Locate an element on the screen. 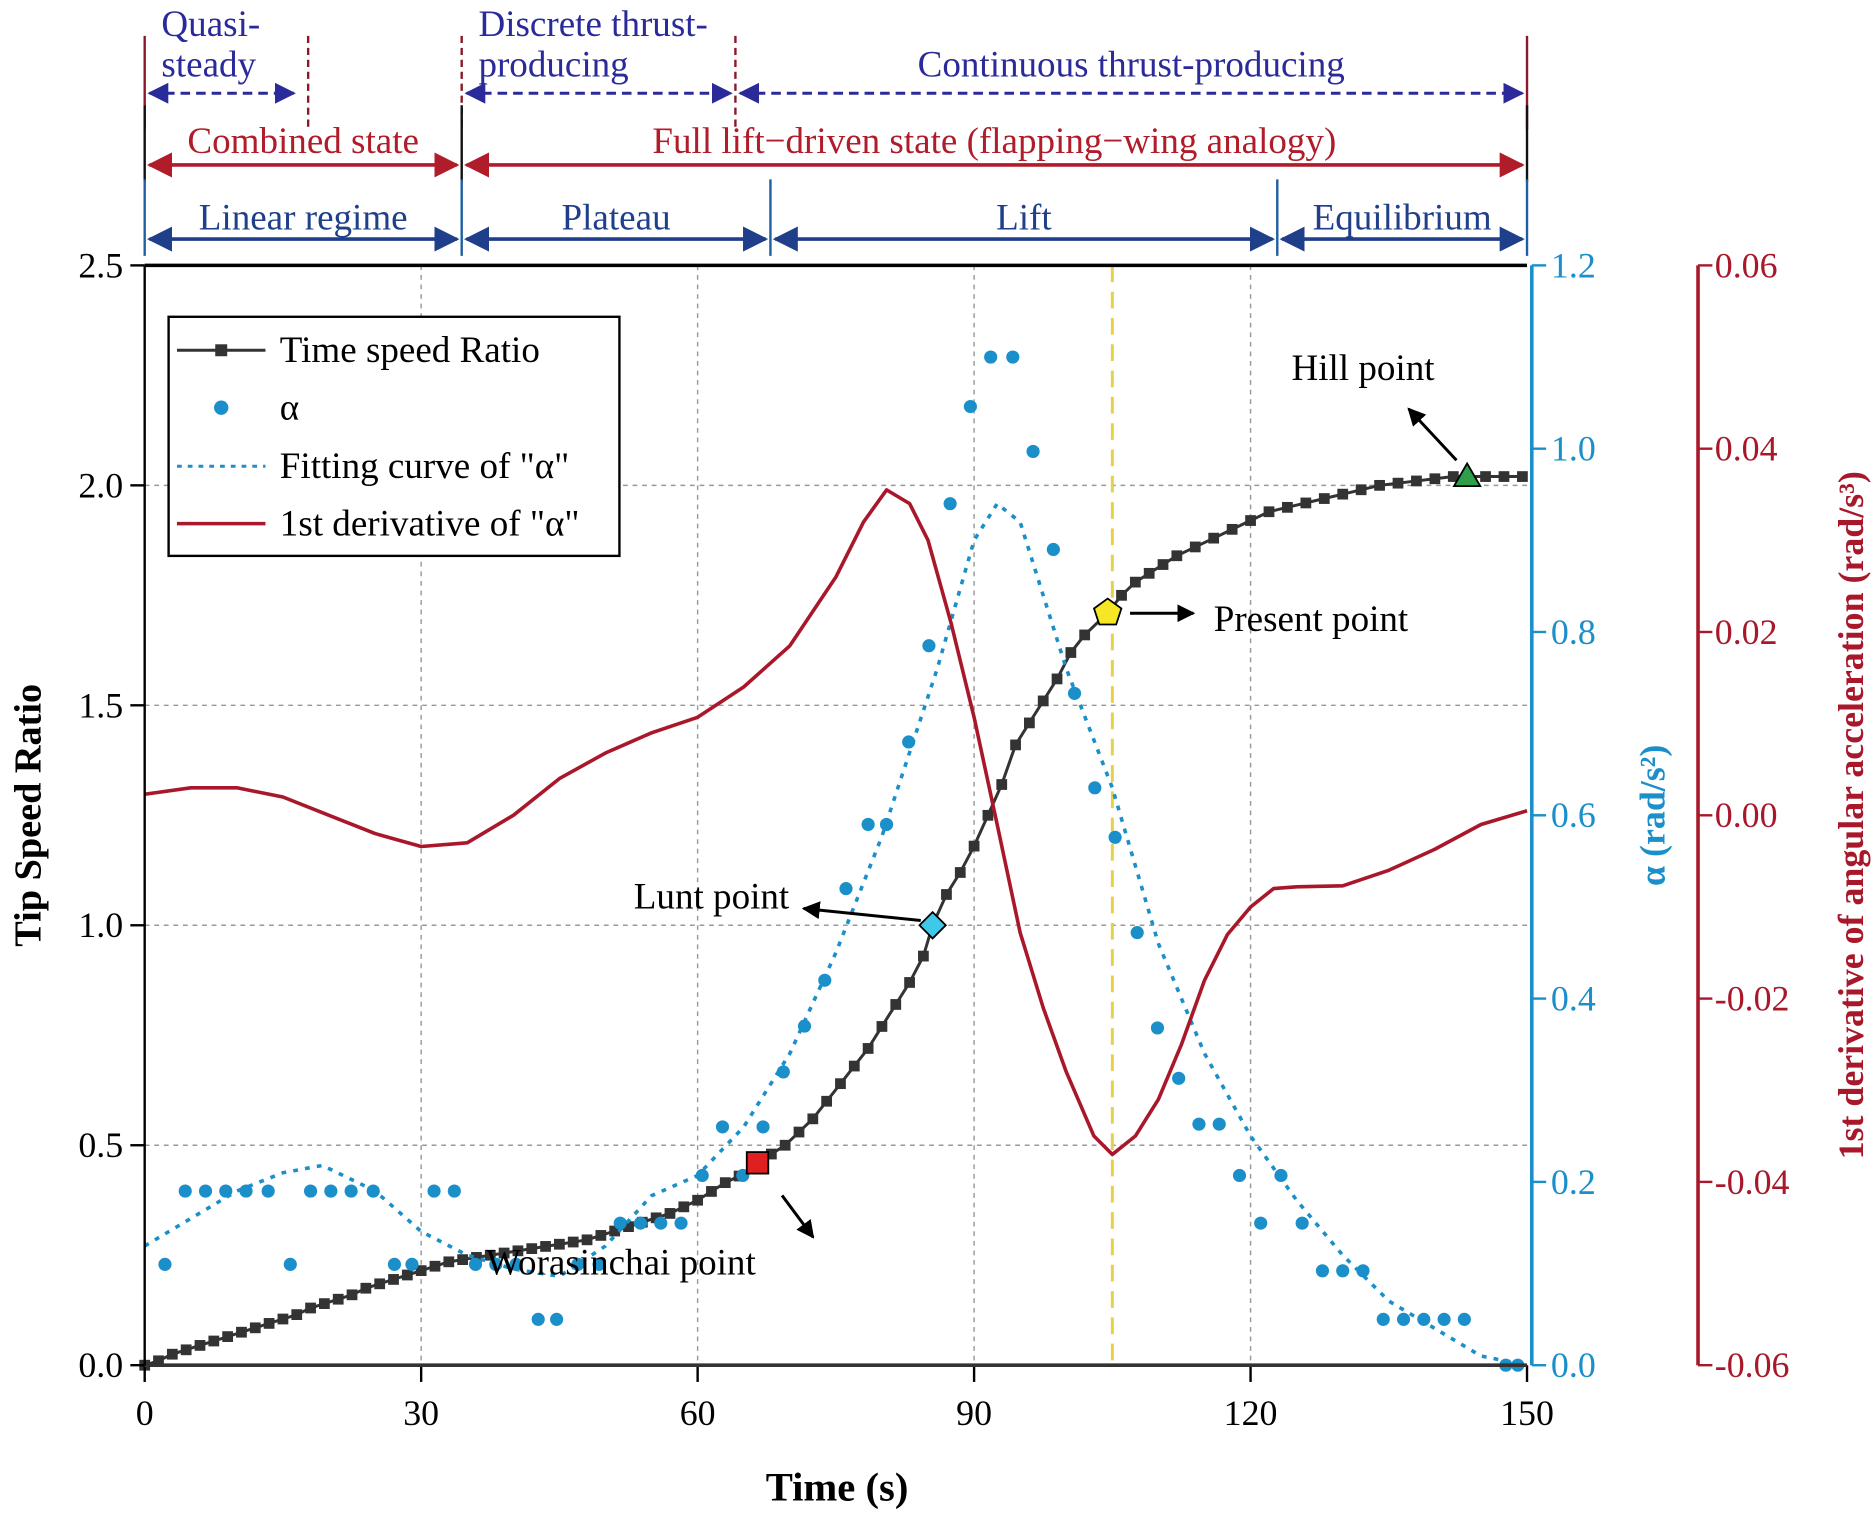  right1-axis-label: α (rad/s²) is located at coordinates (1653, 815).